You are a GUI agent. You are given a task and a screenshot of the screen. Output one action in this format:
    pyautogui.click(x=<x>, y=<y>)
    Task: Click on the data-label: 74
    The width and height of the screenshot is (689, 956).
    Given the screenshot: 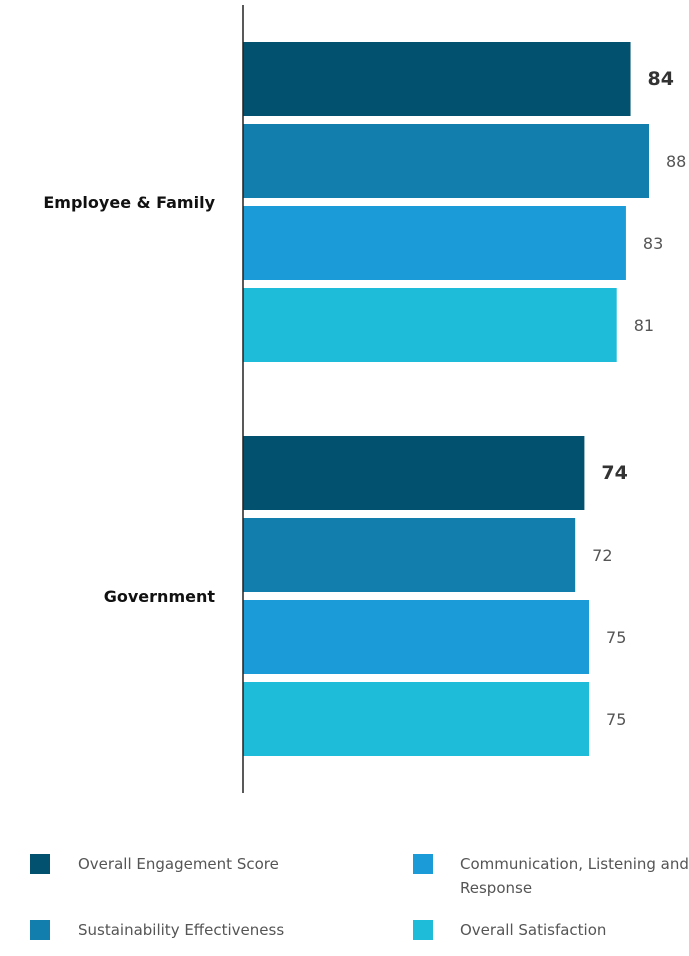 What is the action you would take?
    pyautogui.click(x=614, y=473)
    